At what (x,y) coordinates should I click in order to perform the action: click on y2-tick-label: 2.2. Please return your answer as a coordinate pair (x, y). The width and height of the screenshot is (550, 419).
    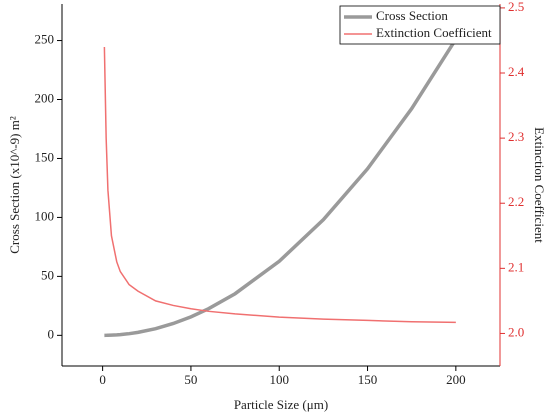
    Looking at the image, I should click on (516, 201).